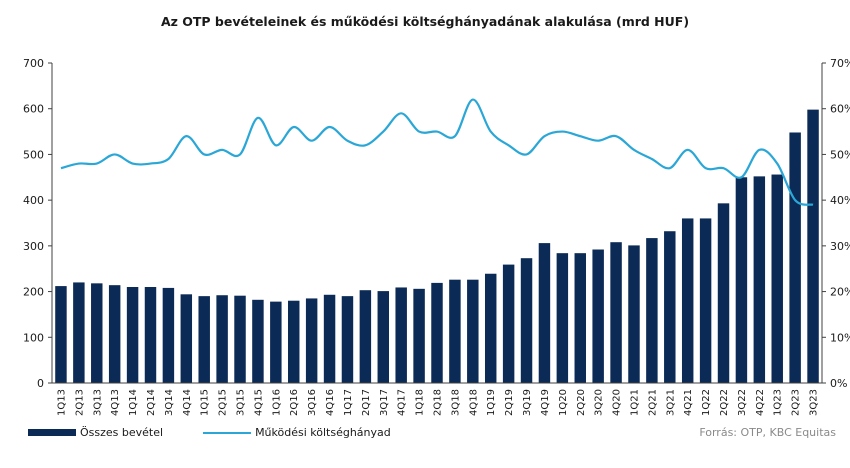  Describe the element at coordinates (840, 154) in the screenshot. I see `y-right-tick-label: 50%` at that location.